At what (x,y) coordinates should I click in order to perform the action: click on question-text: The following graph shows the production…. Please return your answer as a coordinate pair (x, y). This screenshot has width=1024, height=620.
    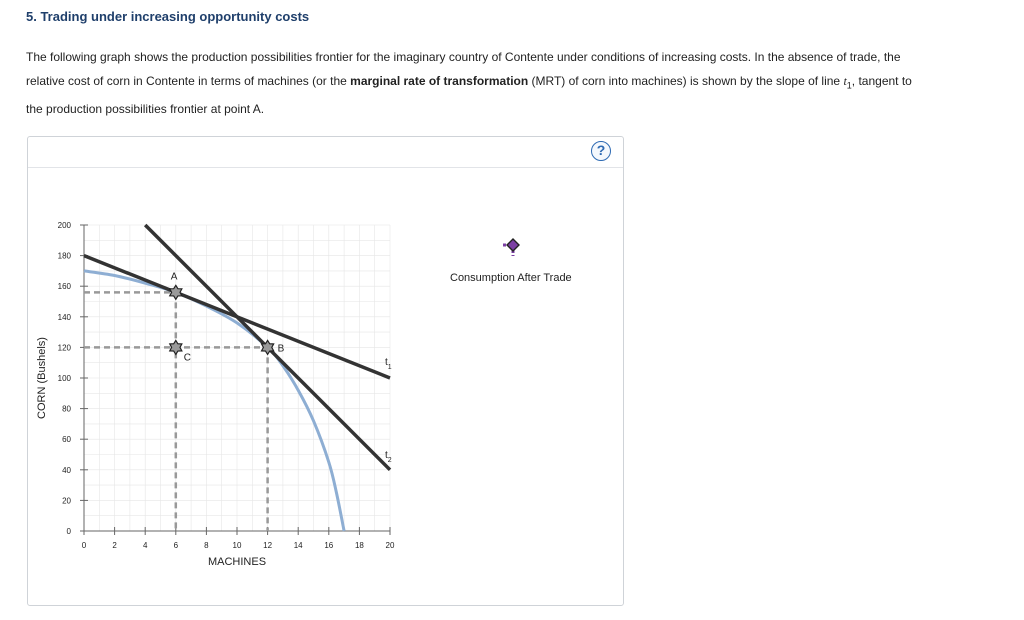
    Looking at the image, I should click on (476, 83).